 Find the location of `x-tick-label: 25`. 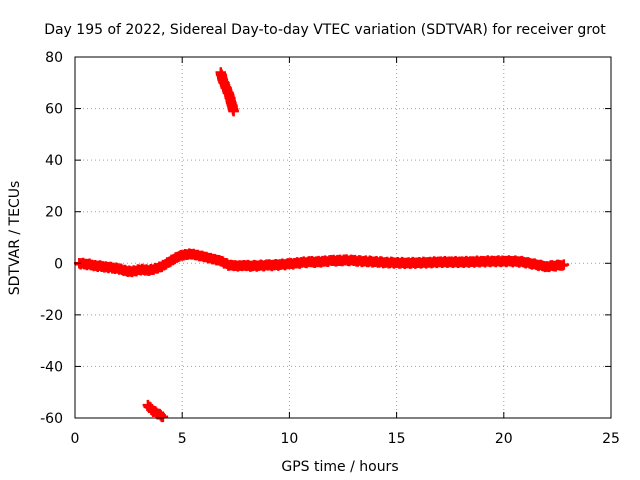

x-tick-label: 25 is located at coordinates (611, 439).